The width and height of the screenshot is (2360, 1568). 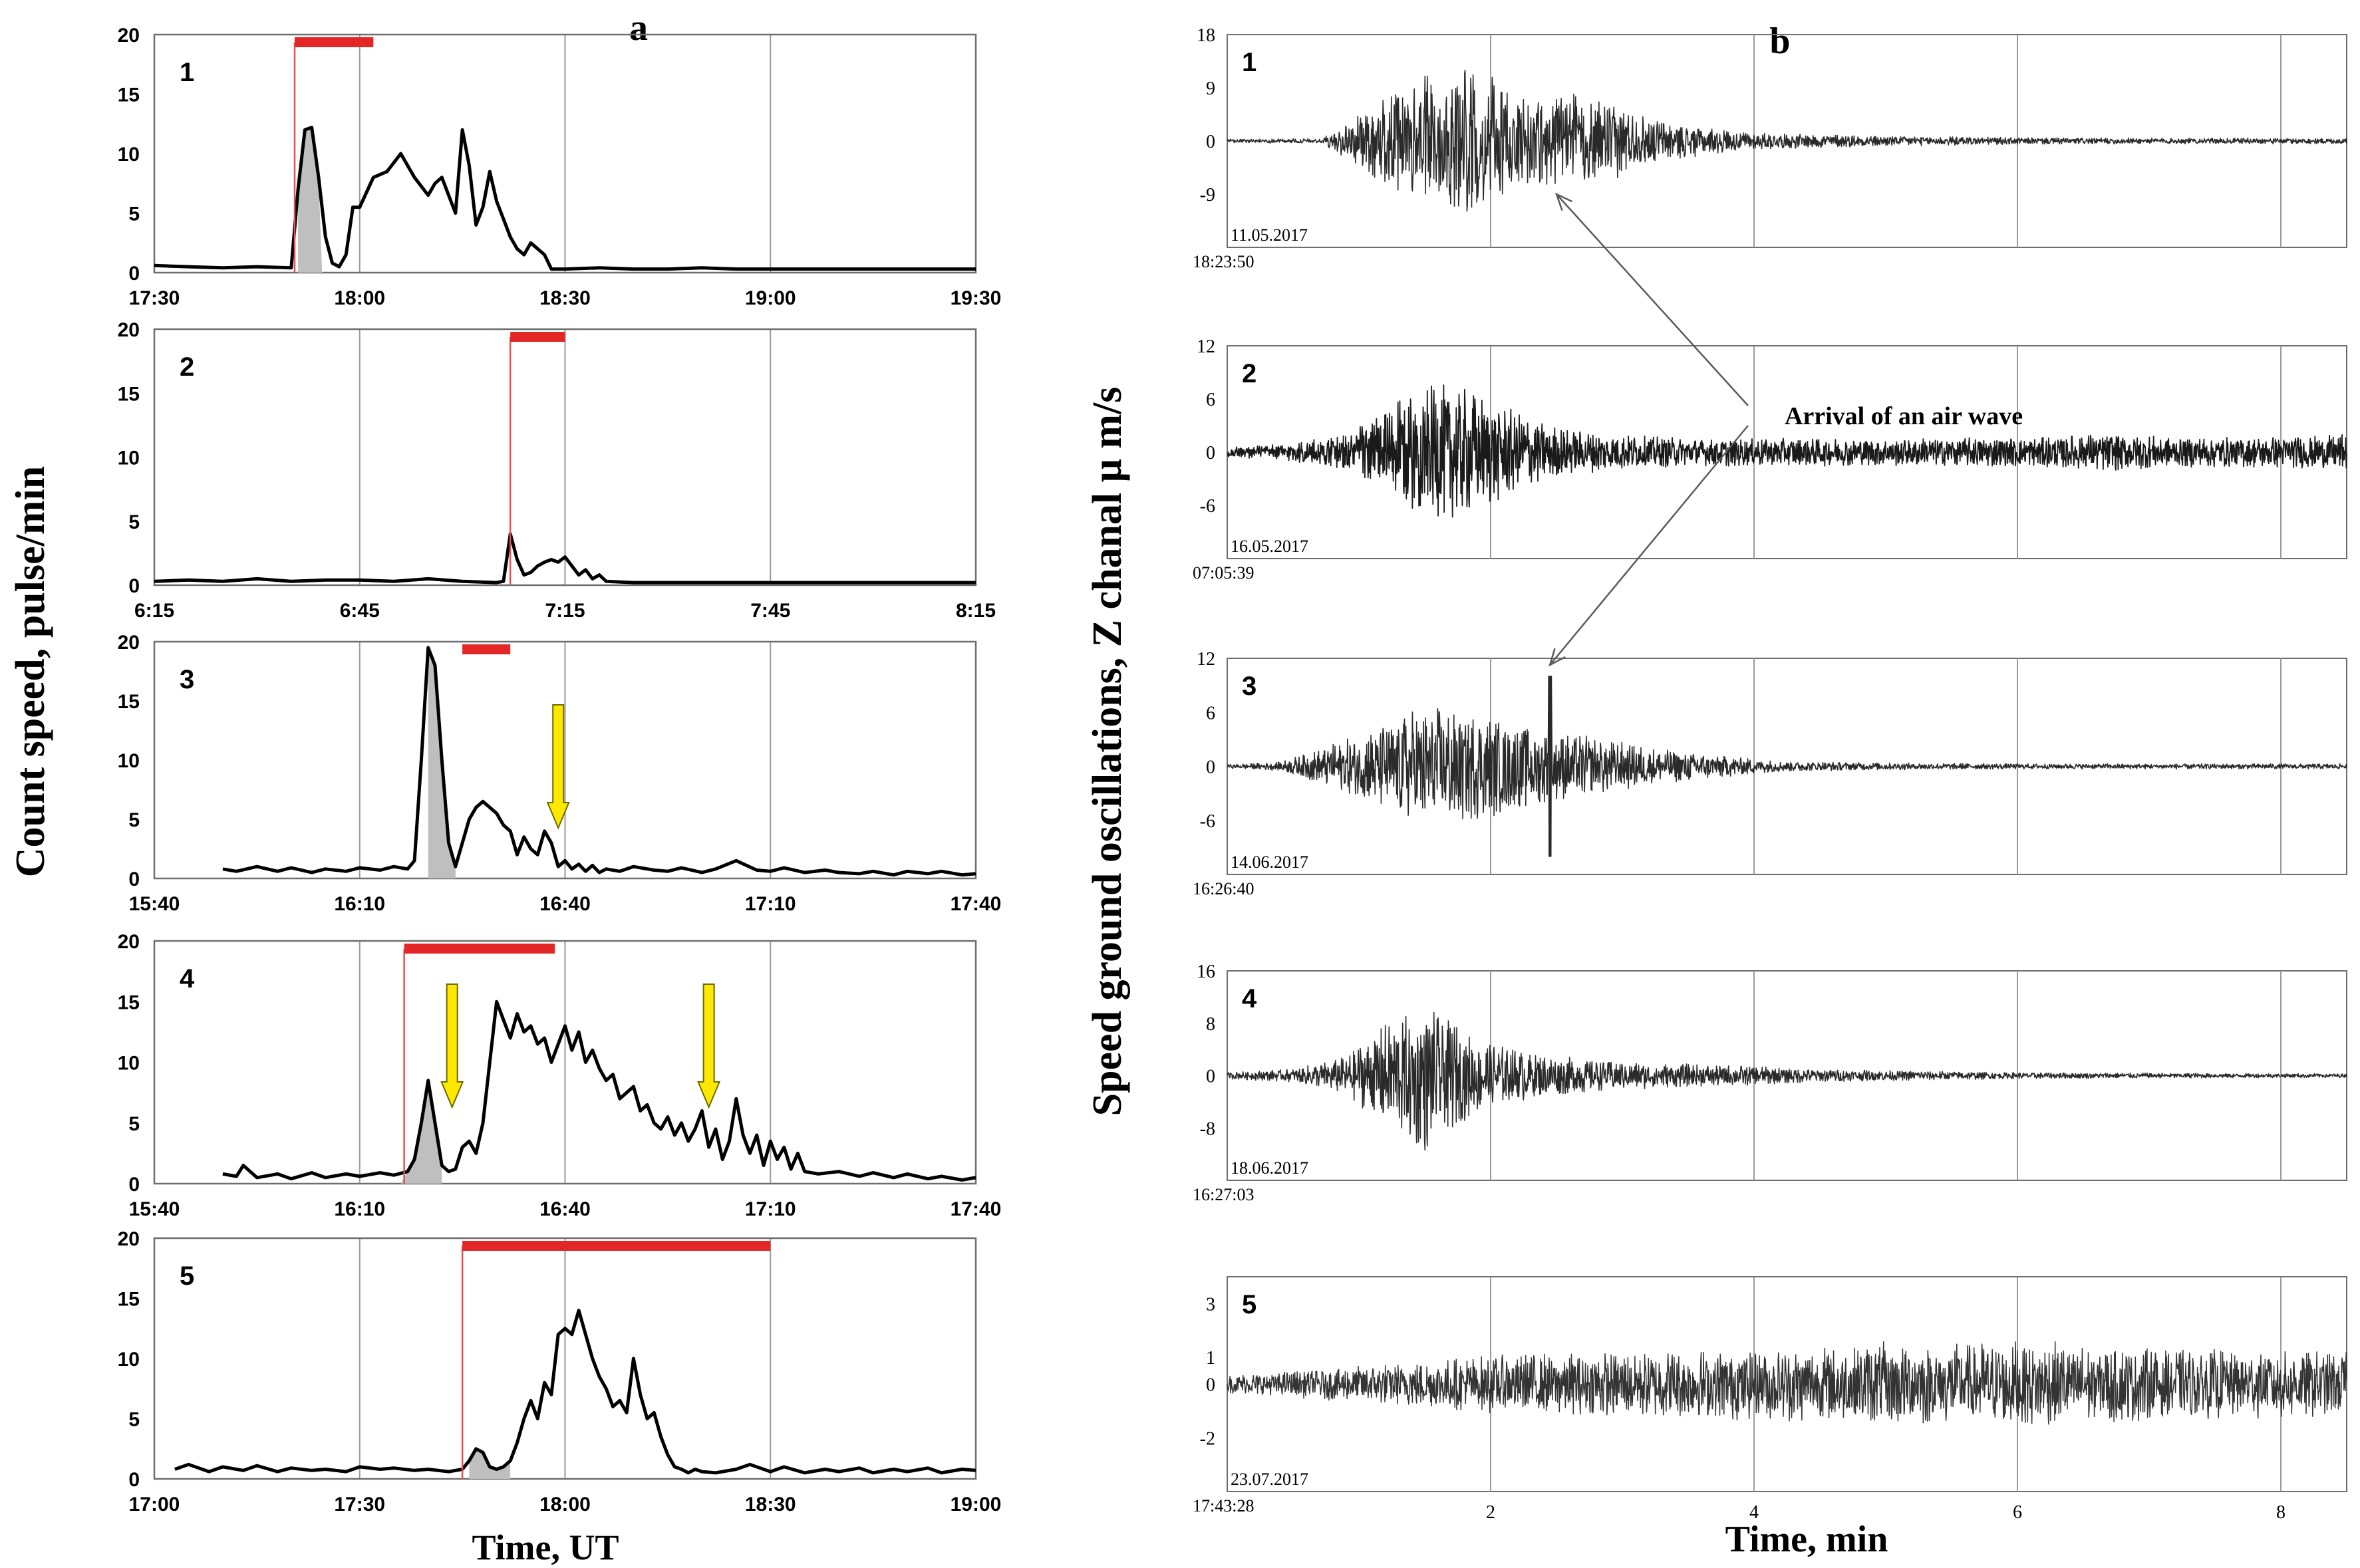 What do you see at coordinates (1779, 41) in the screenshot?
I see `panel-letter-b: b` at bounding box center [1779, 41].